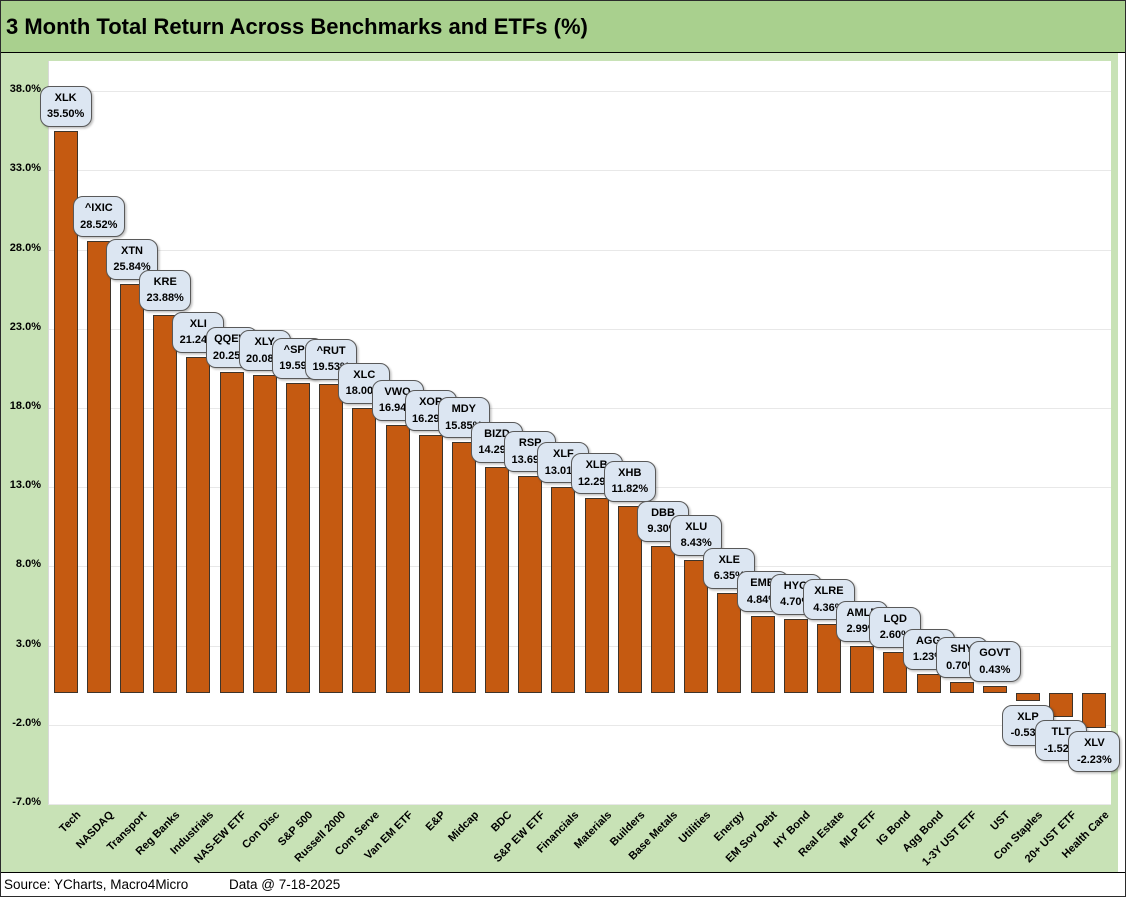  I want to click on data-label-ticker: XLK, so click(65, 97).